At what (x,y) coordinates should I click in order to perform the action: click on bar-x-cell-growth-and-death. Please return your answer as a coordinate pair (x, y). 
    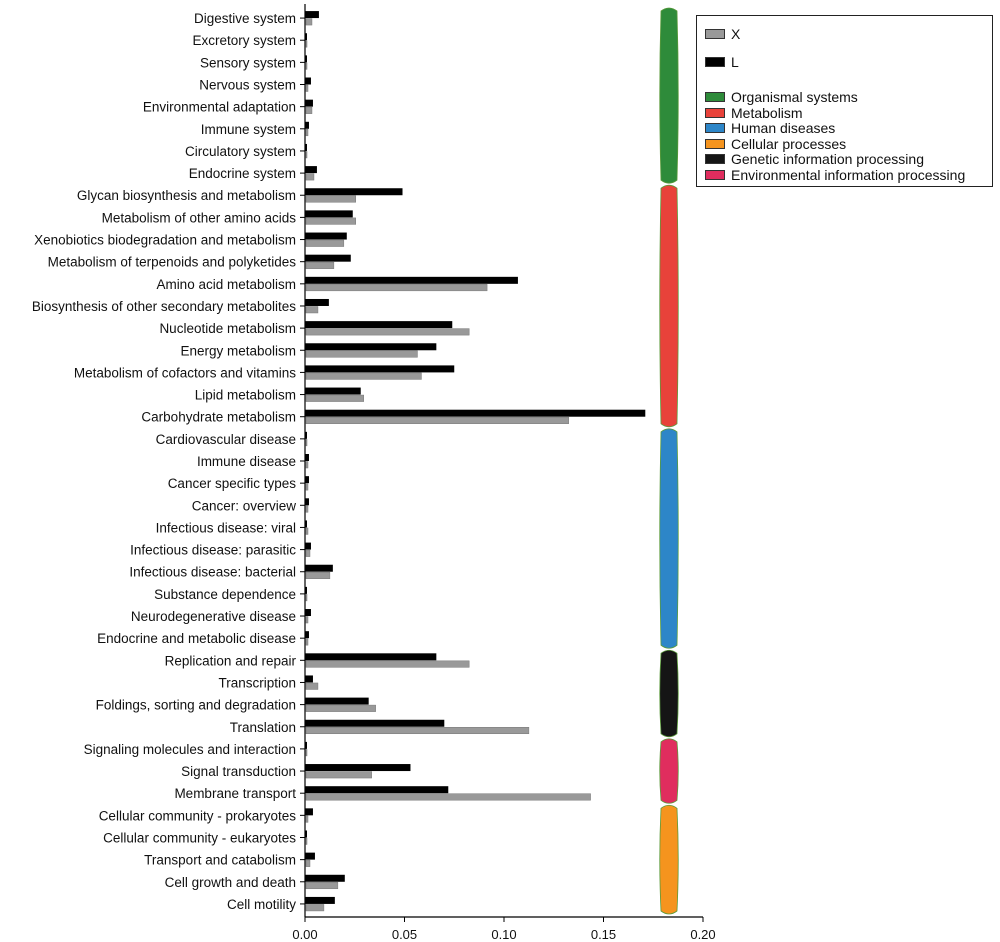
    Looking at the image, I should click on (322, 886).